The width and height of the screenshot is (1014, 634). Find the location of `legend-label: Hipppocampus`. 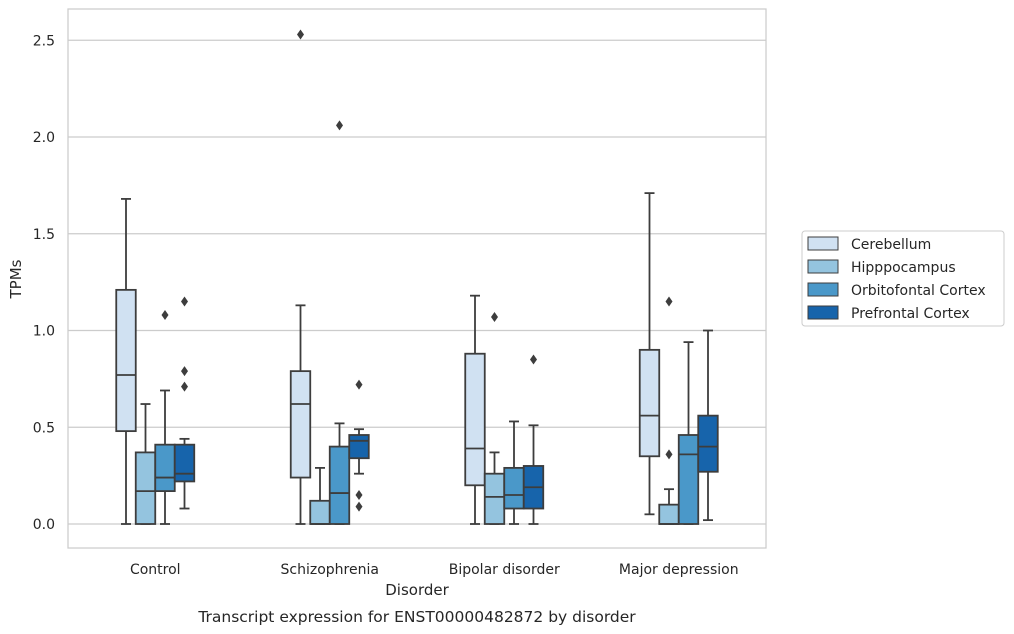

legend-label: Hipppocampus is located at coordinates (903, 268).